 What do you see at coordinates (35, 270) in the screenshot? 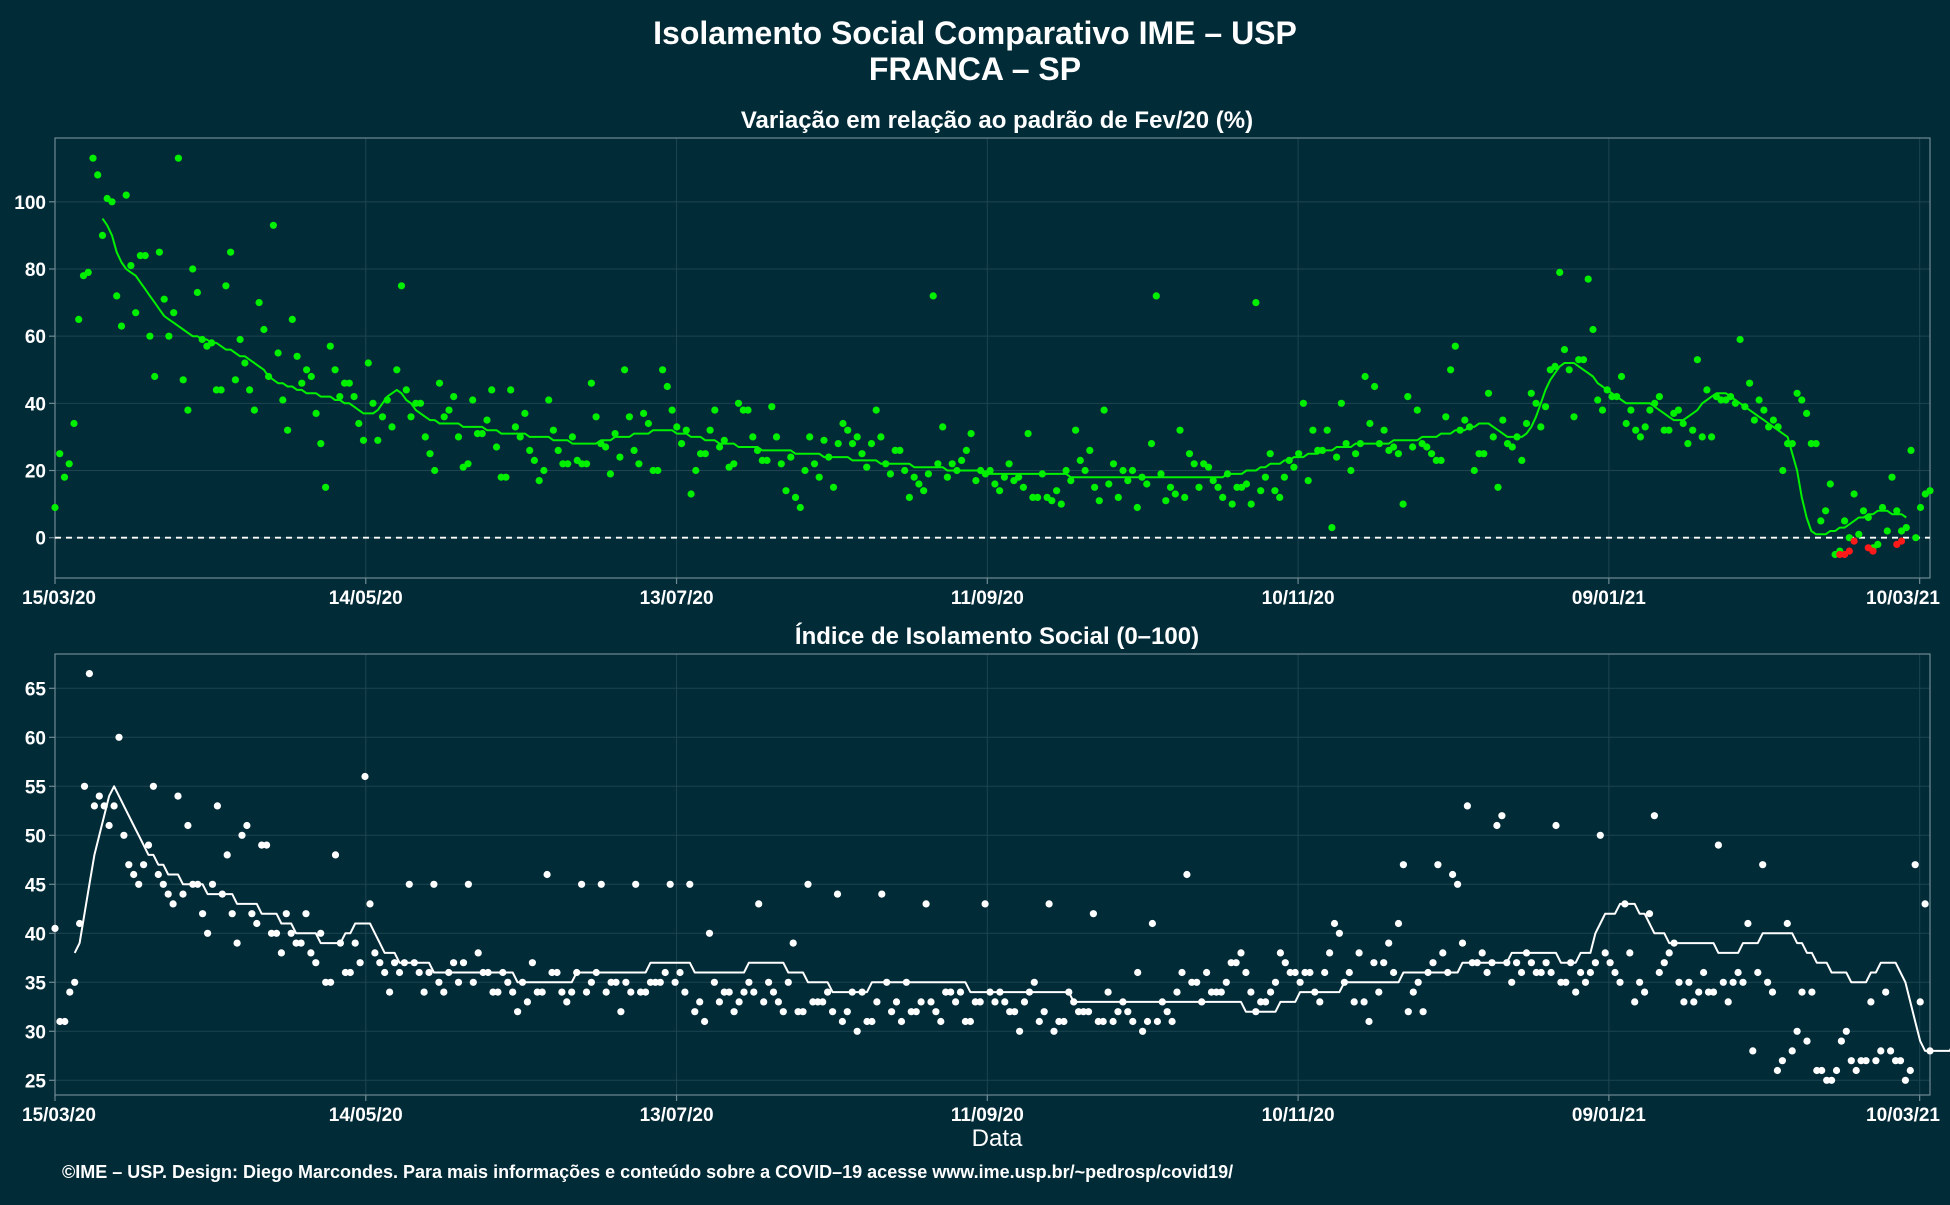
I see `y-tick-label: 80` at bounding box center [35, 270].